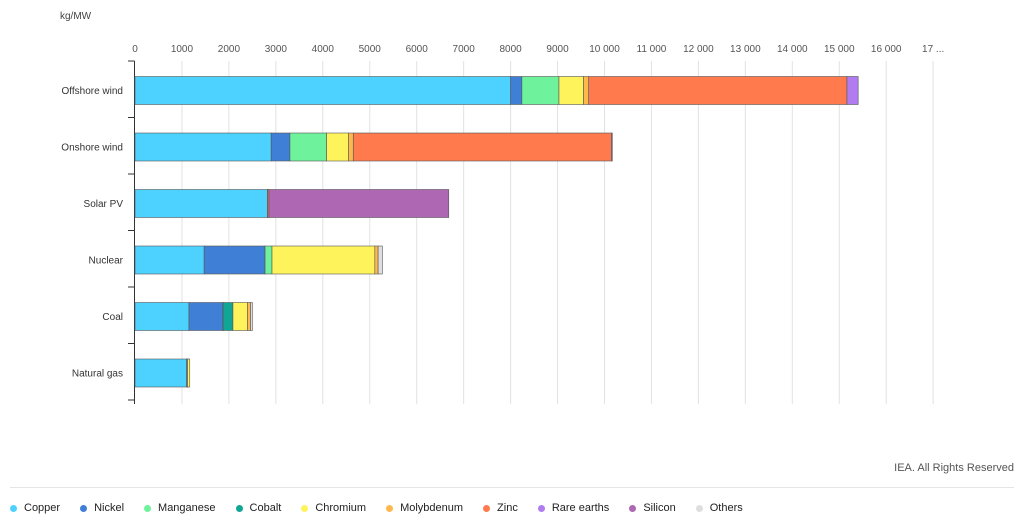 This screenshot has height=523, width=1024. I want to click on x-tick-label: 2000, so click(229, 49).